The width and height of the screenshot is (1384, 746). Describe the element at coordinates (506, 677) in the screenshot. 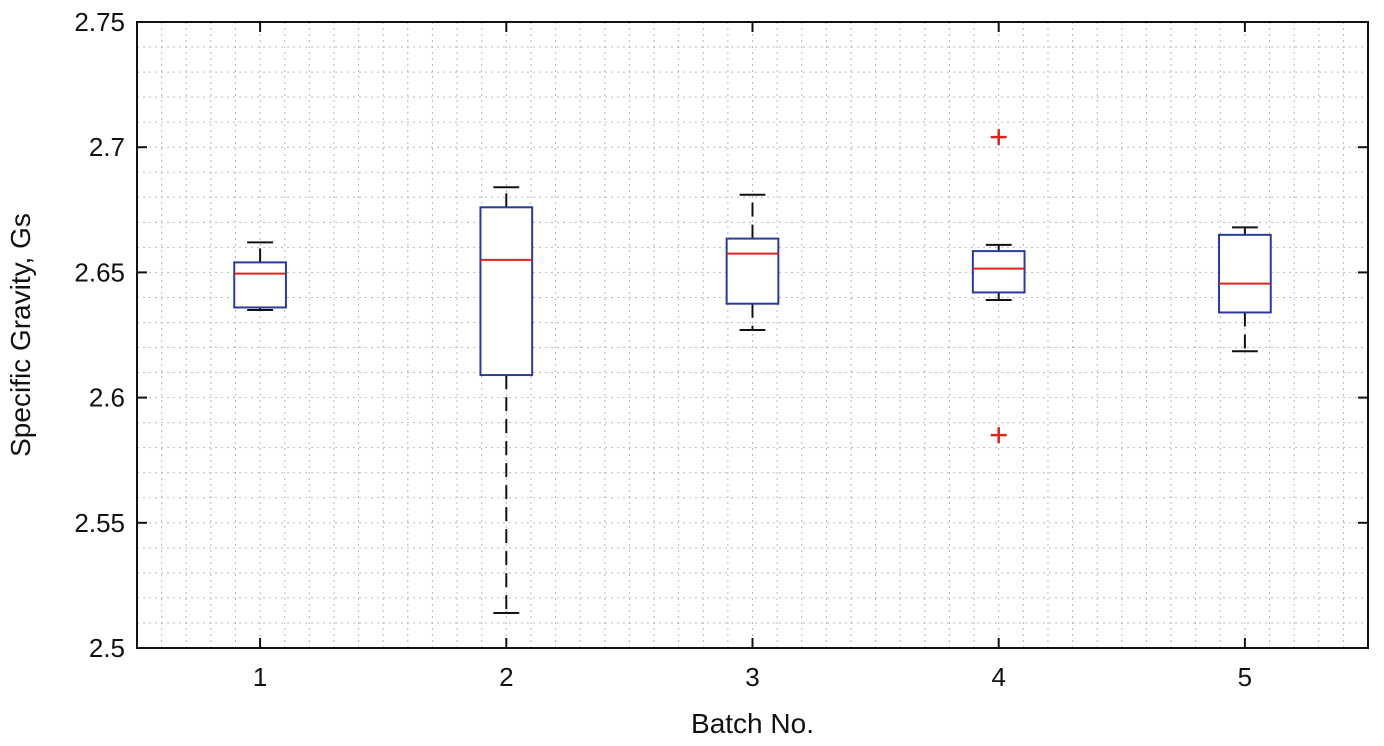

I see `x-tick-label: 2` at that location.